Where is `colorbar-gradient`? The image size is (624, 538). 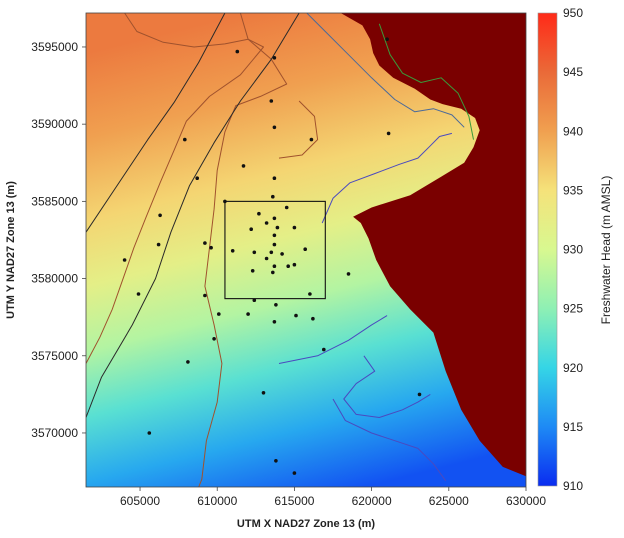 colorbar-gradient is located at coordinates (547, 249).